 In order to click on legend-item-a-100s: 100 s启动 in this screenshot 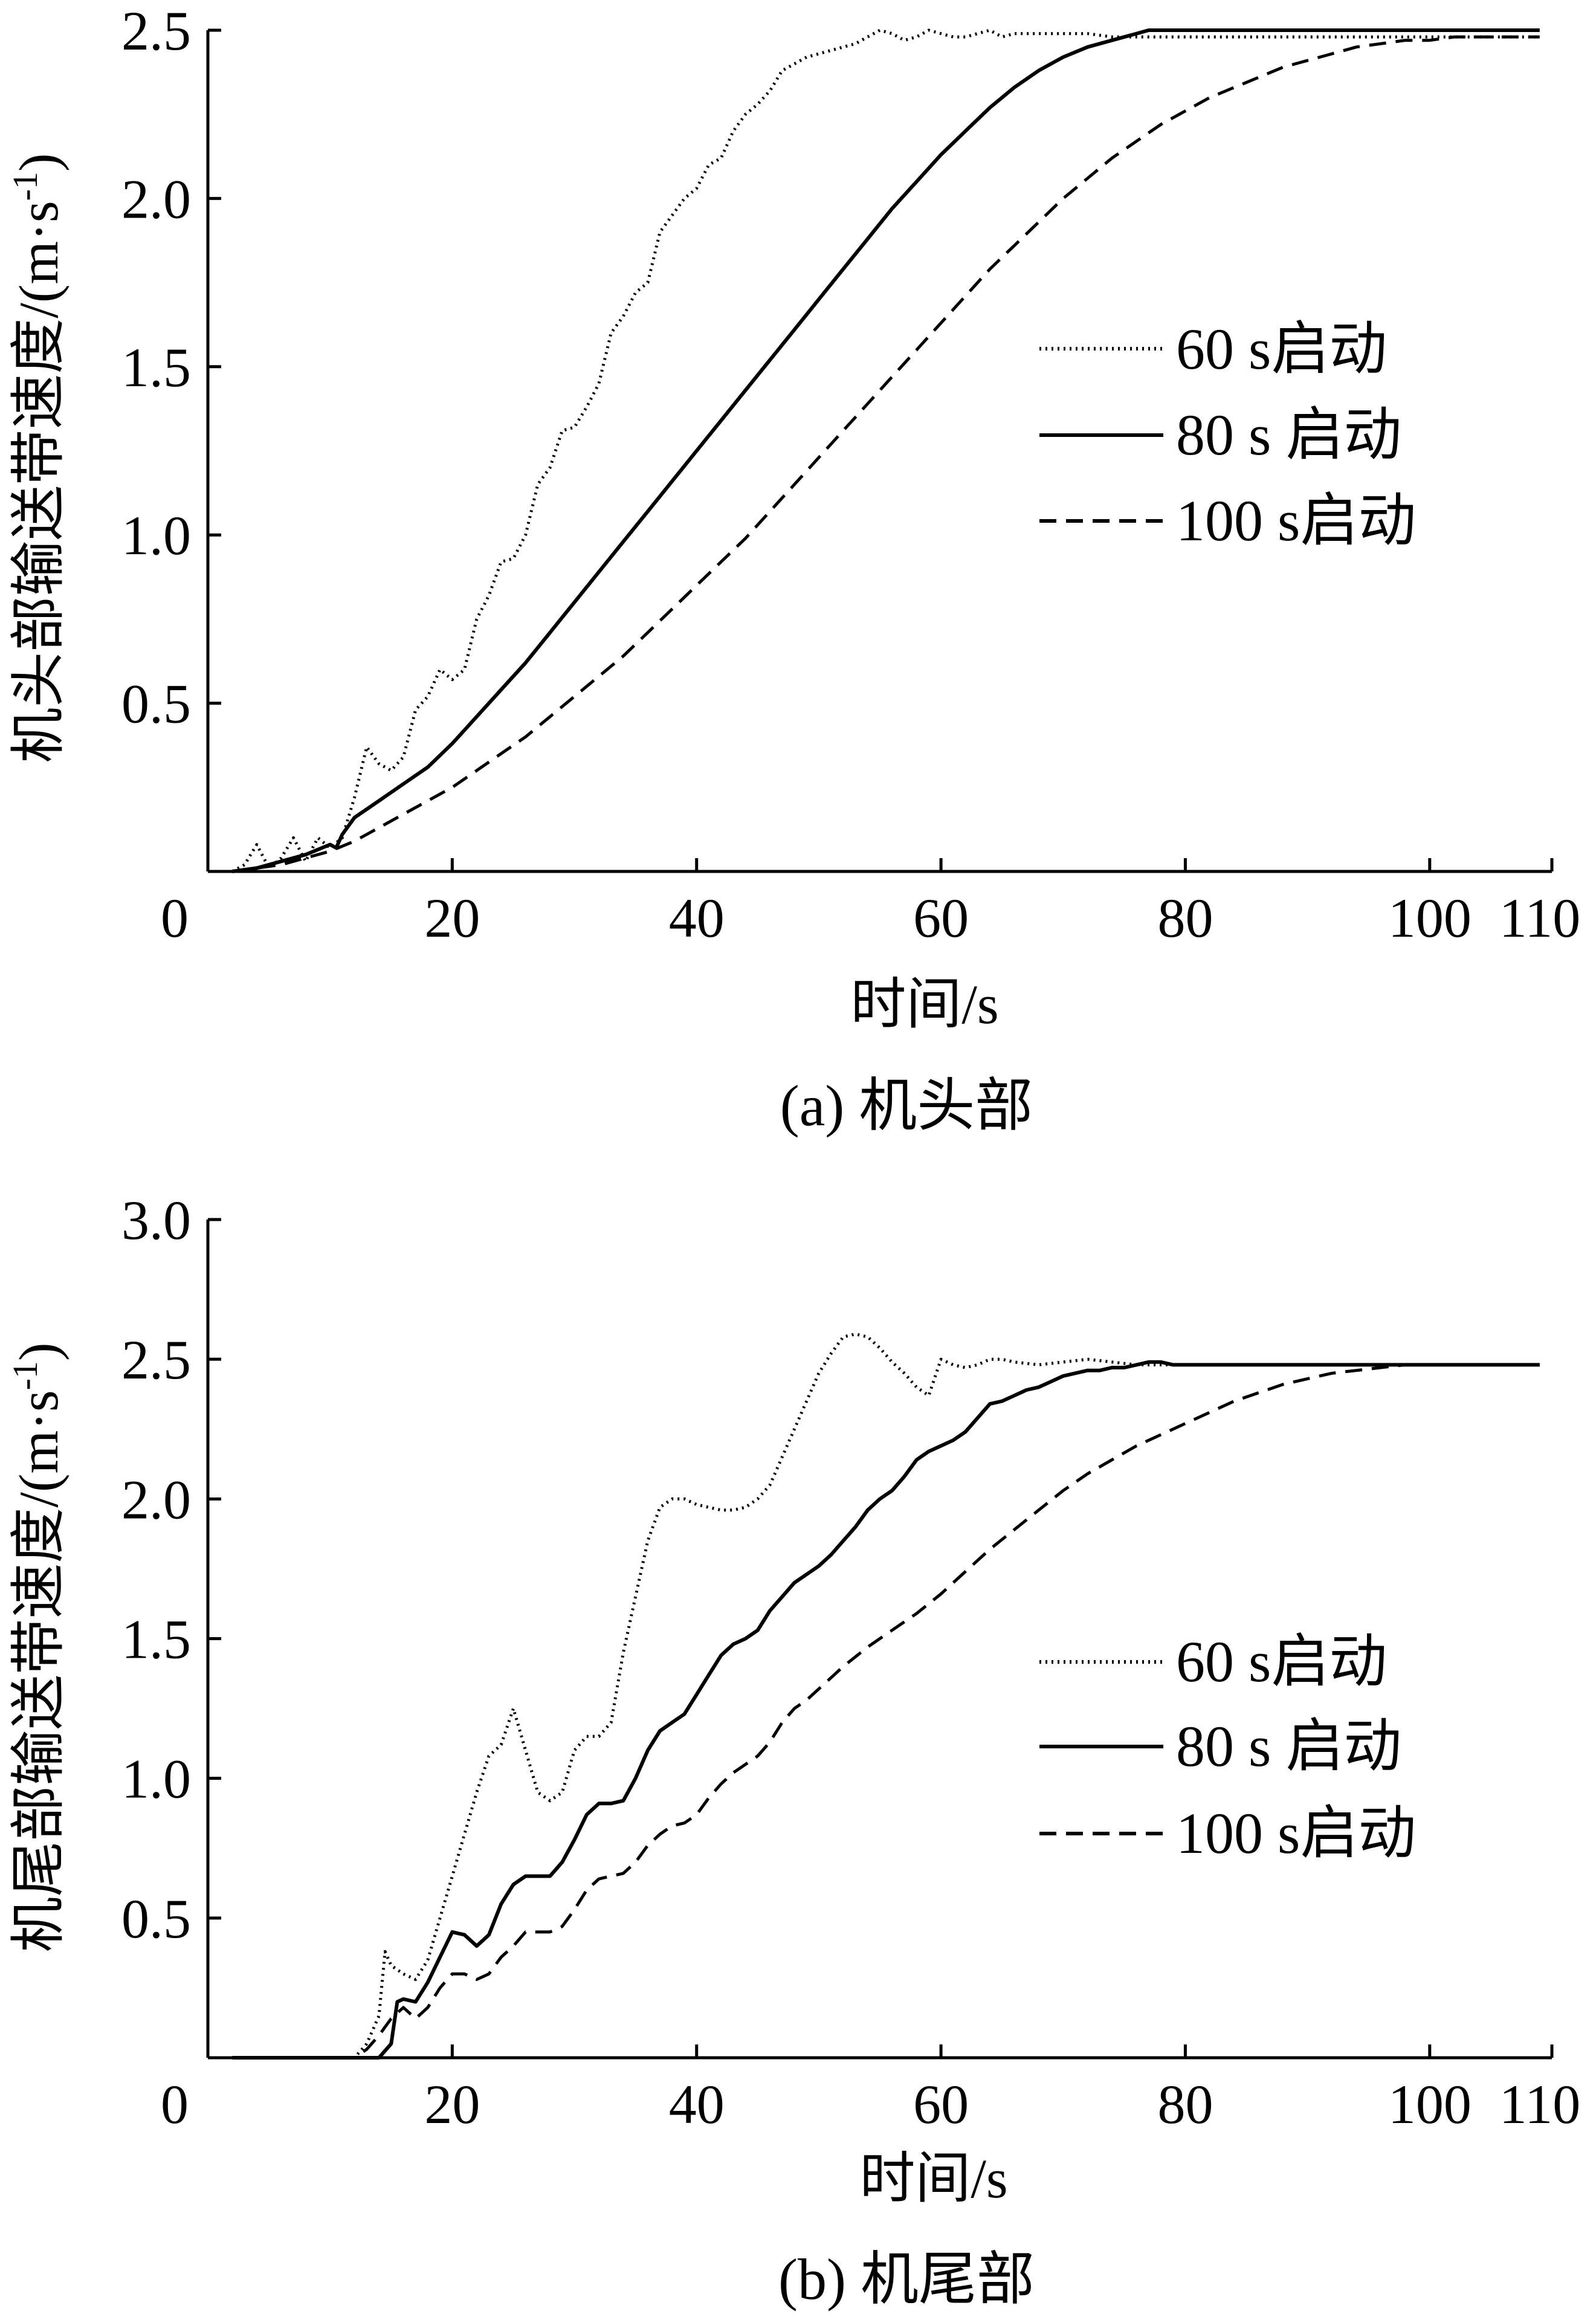, I will do `click(1227, 520)`.